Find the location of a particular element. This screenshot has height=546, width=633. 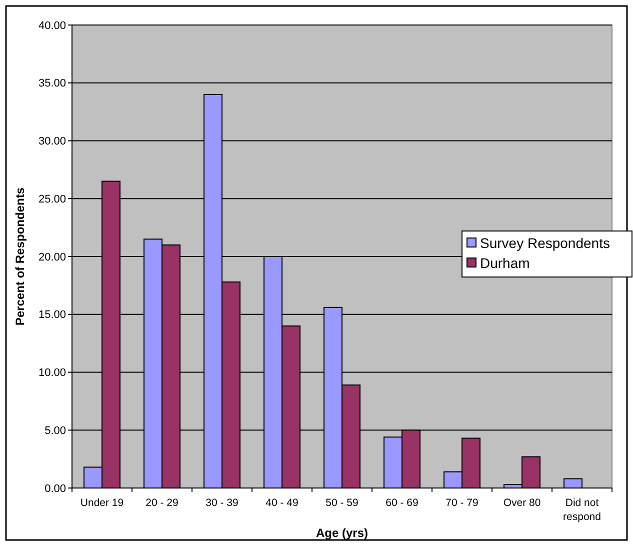

bar is located at coordinates (573, 483).